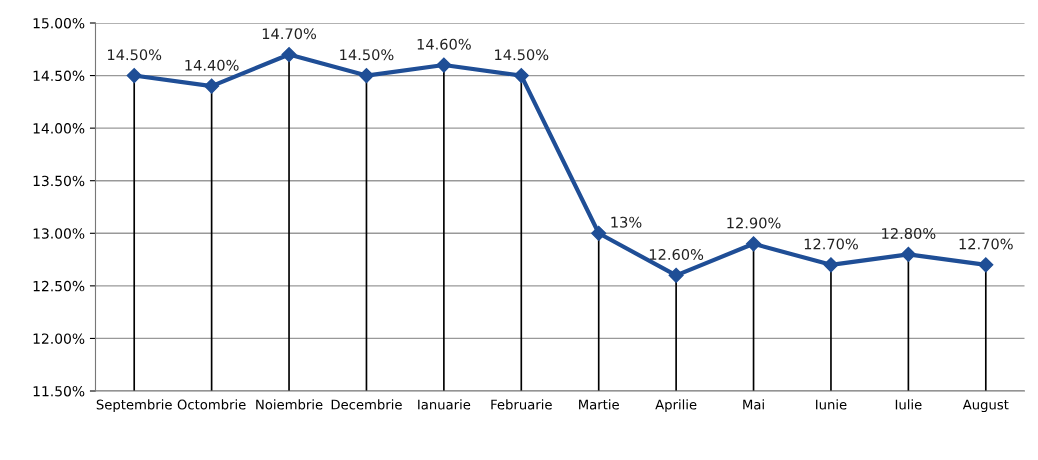 The image size is (1038, 460). What do you see at coordinates (831, 404) in the screenshot?
I see `x-tick-label: Iunie` at bounding box center [831, 404].